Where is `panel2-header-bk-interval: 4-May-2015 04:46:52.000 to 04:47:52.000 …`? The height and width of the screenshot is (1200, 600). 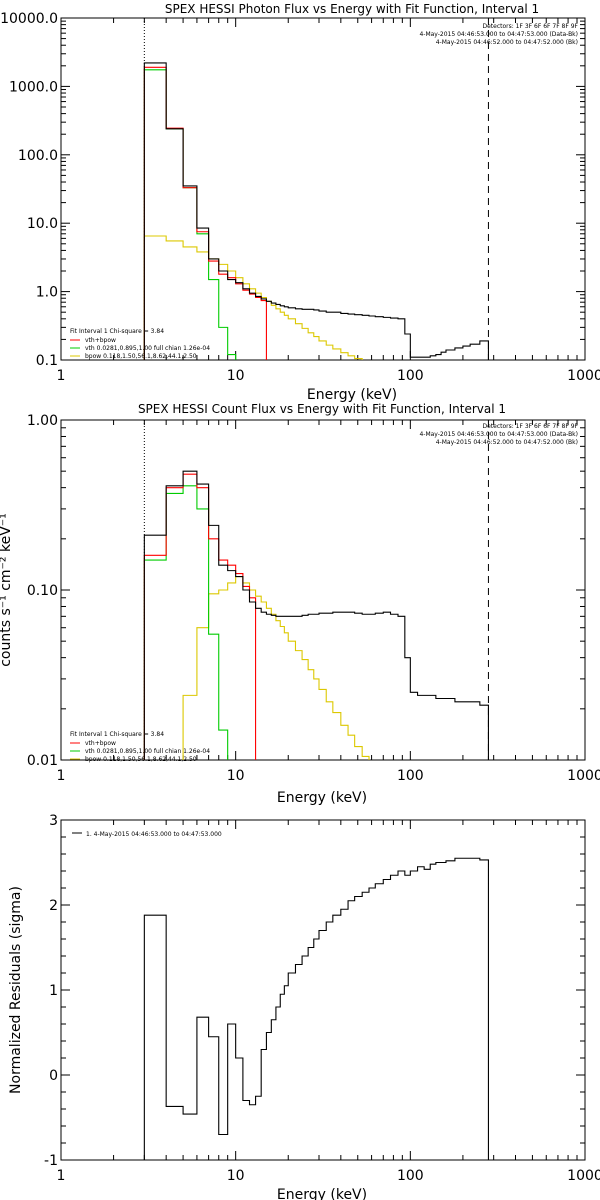
panel2-header-bk-interval: 4-May-2015 04:46:52.000 to 04:47:52.000 … is located at coordinates (507, 442).